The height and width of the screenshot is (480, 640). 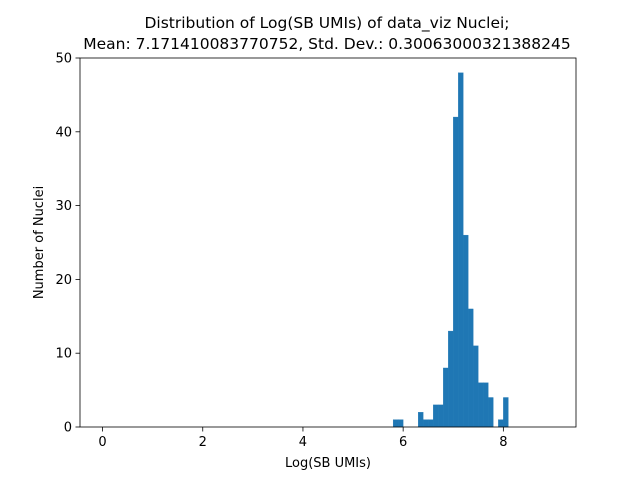 I want to click on x-tick-label-1: 2, so click(x=203, y=442).